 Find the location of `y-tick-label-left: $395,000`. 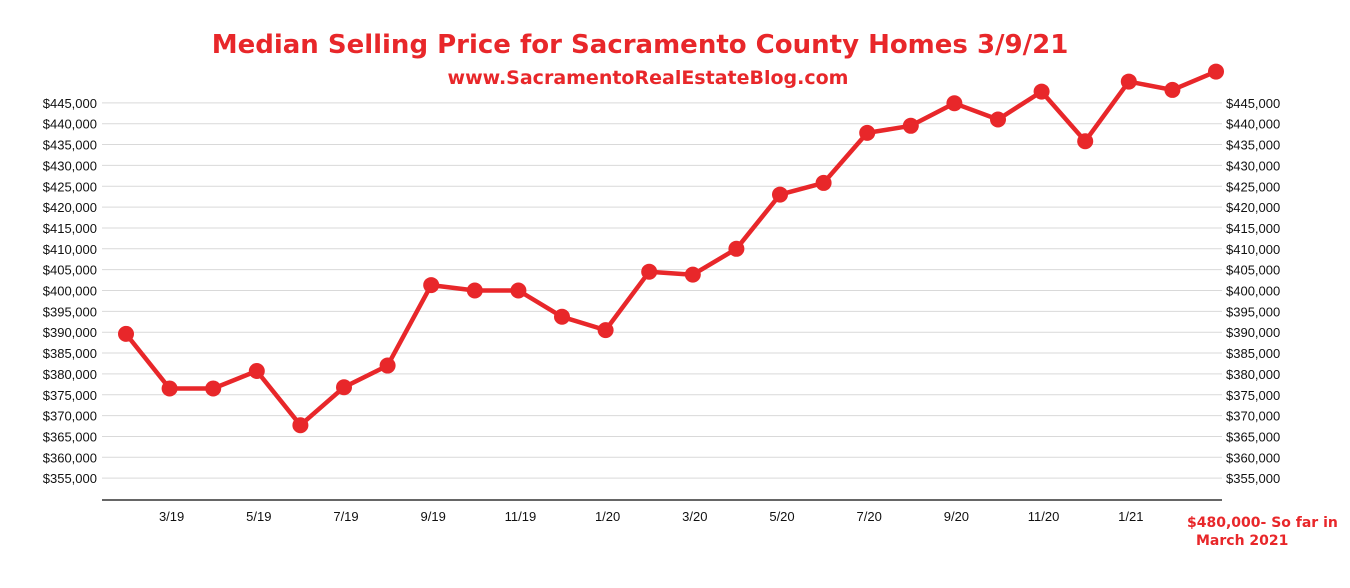

y-tick-label-left: $395,000 is located at coordinates (70, 311).